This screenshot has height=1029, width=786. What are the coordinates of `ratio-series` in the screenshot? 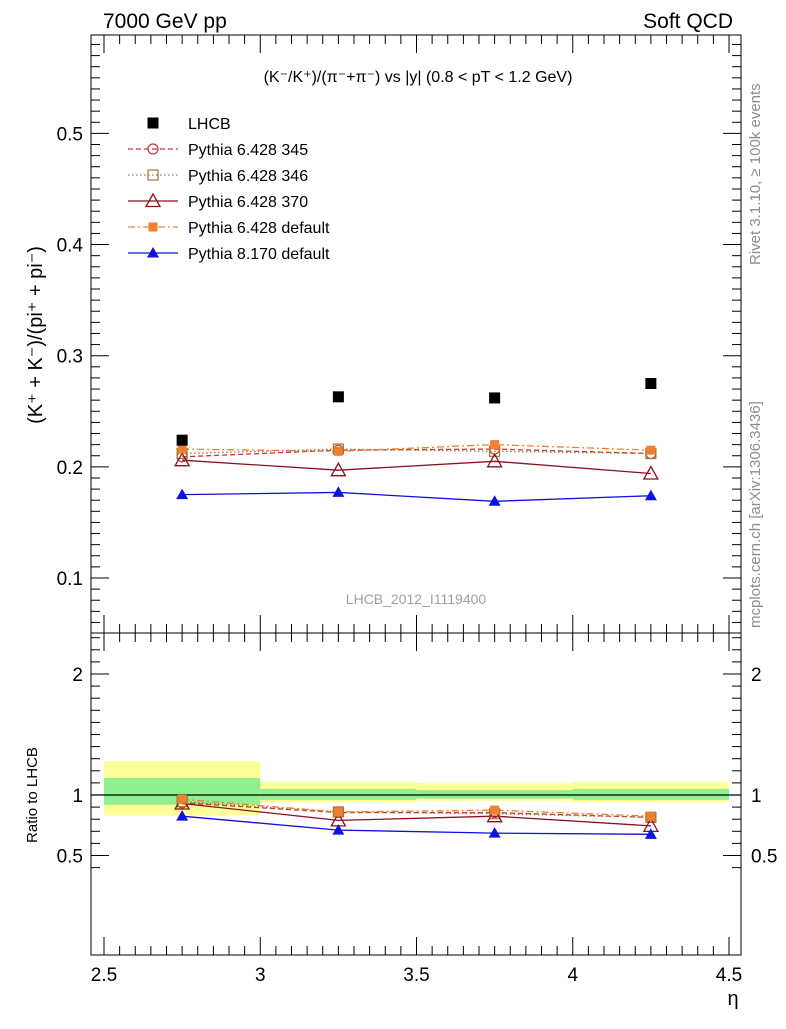 It's located at (416, 816).